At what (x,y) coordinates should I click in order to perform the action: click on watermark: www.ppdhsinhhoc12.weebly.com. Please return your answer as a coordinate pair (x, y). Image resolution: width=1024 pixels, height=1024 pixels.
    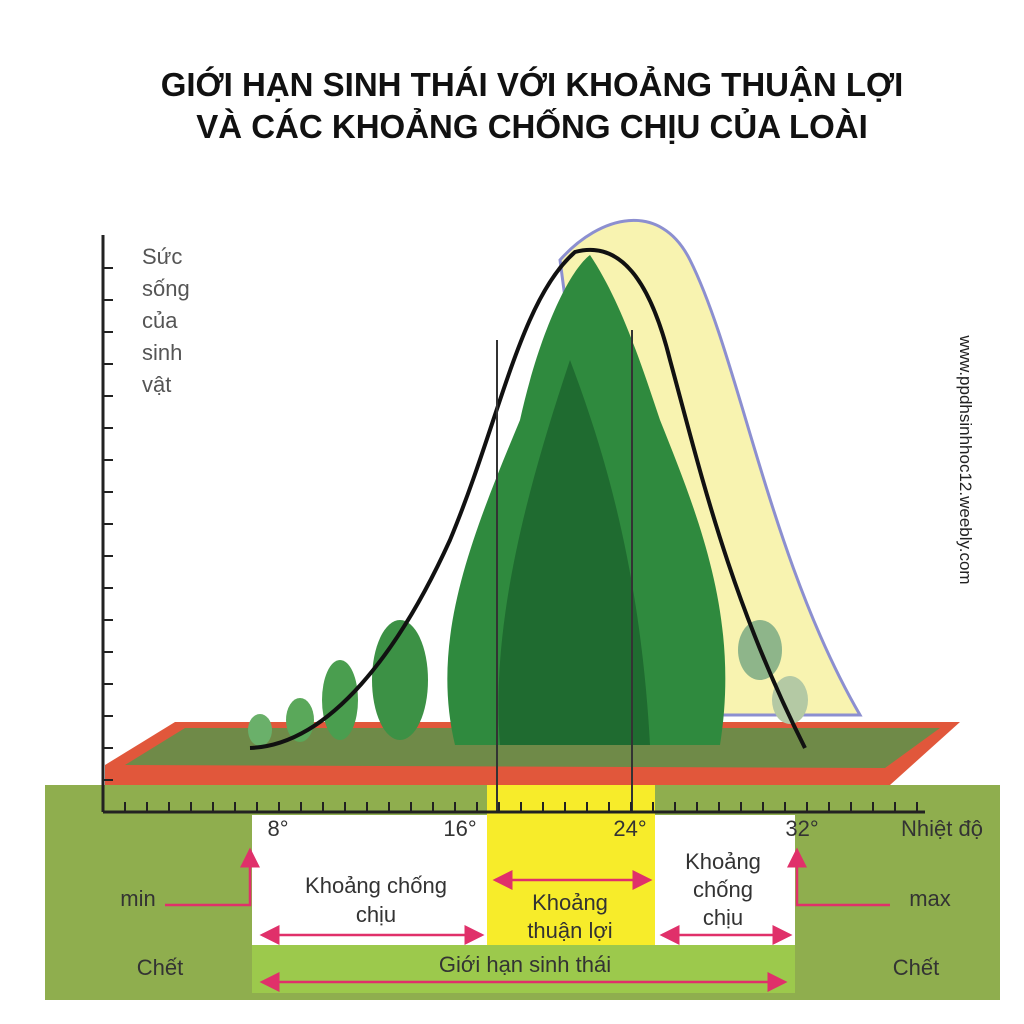
    Looking at the image, I should click on (965, 459).